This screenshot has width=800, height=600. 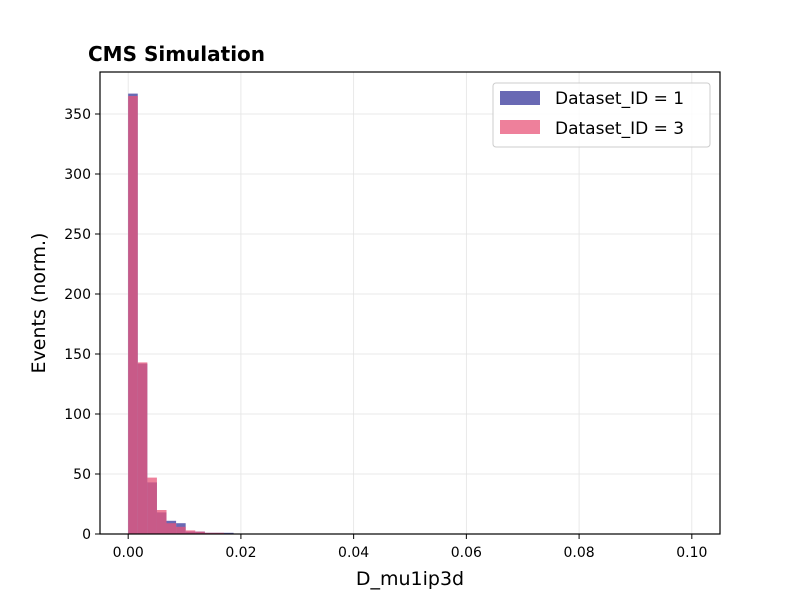 What do you see at coordinates (39, 303) in the screenshot?
I see `y-axis-label: Events (norm.)` at bounding box center [39, 303].